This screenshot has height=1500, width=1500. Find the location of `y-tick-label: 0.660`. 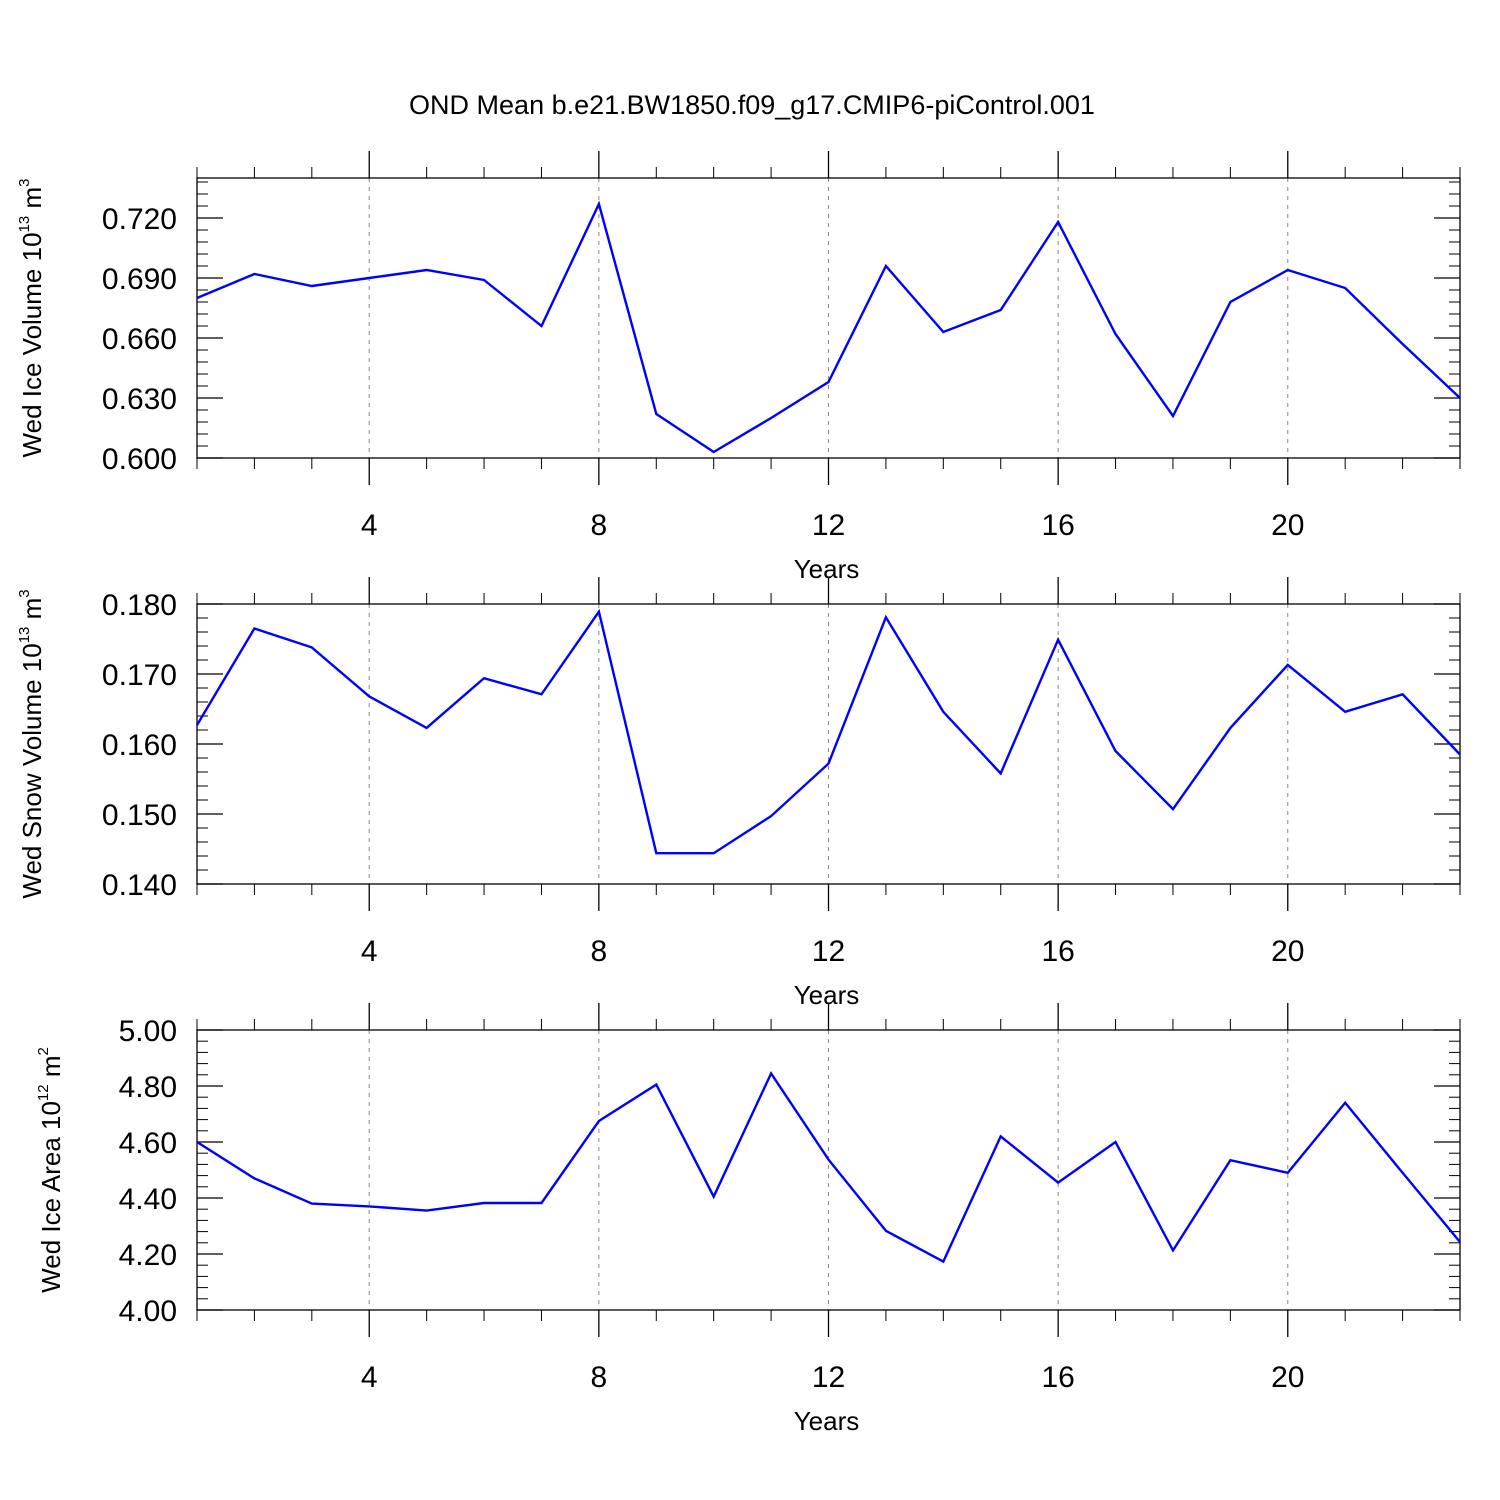

y-tick-label: 0.660 is located at coordinates (139, 339).